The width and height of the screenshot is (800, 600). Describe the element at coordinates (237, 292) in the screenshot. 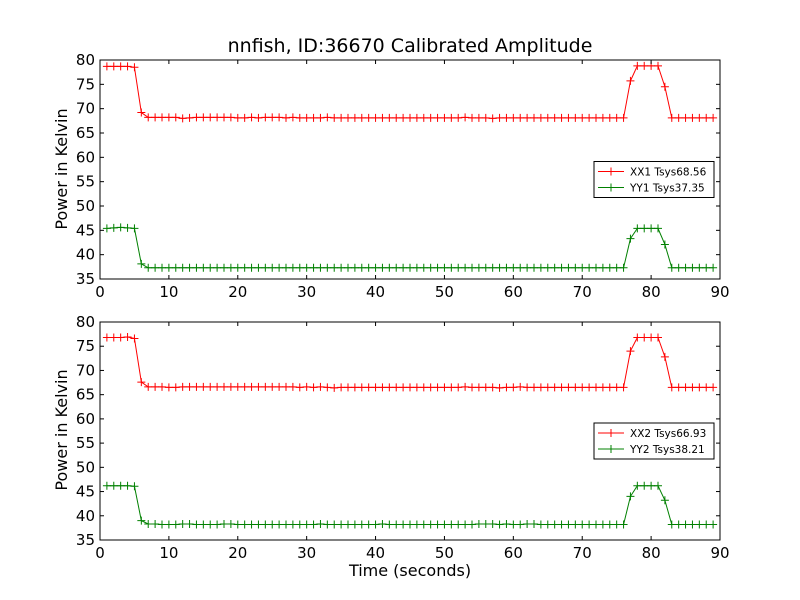

I see `x-tick-label: 20` at that location.